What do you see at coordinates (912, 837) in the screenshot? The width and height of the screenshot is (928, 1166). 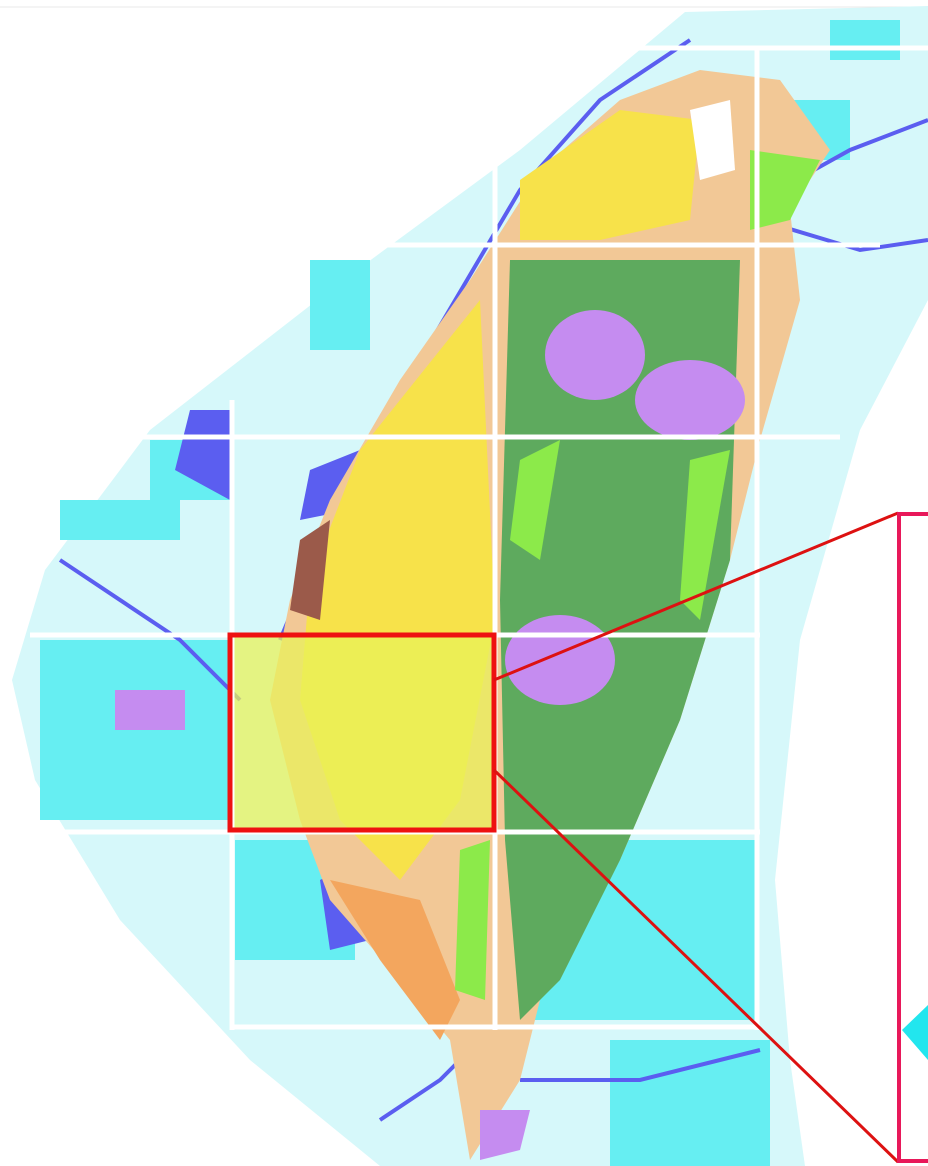 I see `zoom-panel` at bounding box center [912, 837].